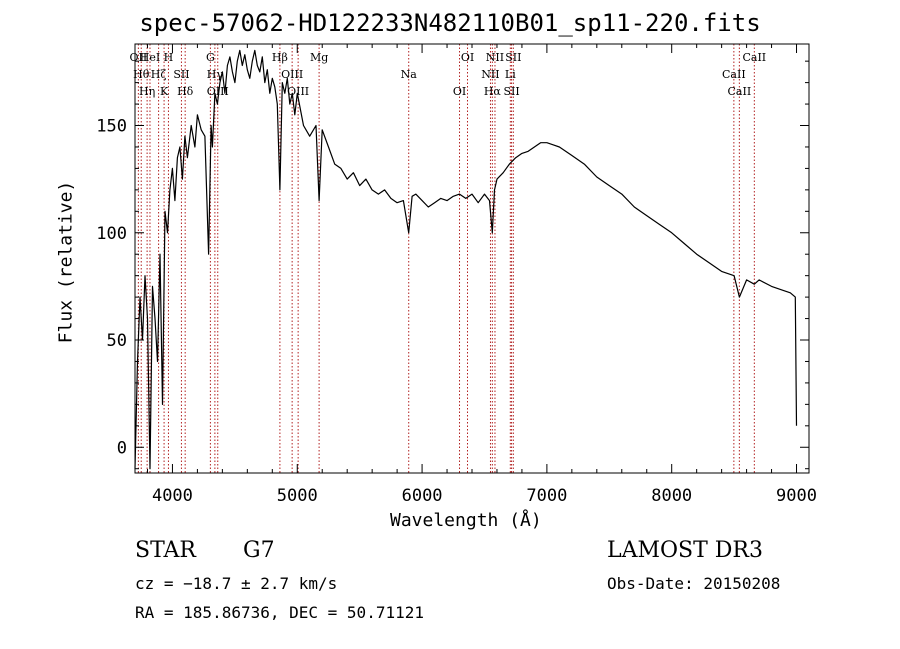 This screenshot has height=649, width=900. Describe the element at coordinates (210, 57) in the screenshot. I see `spectral-line-label: G` at that location.